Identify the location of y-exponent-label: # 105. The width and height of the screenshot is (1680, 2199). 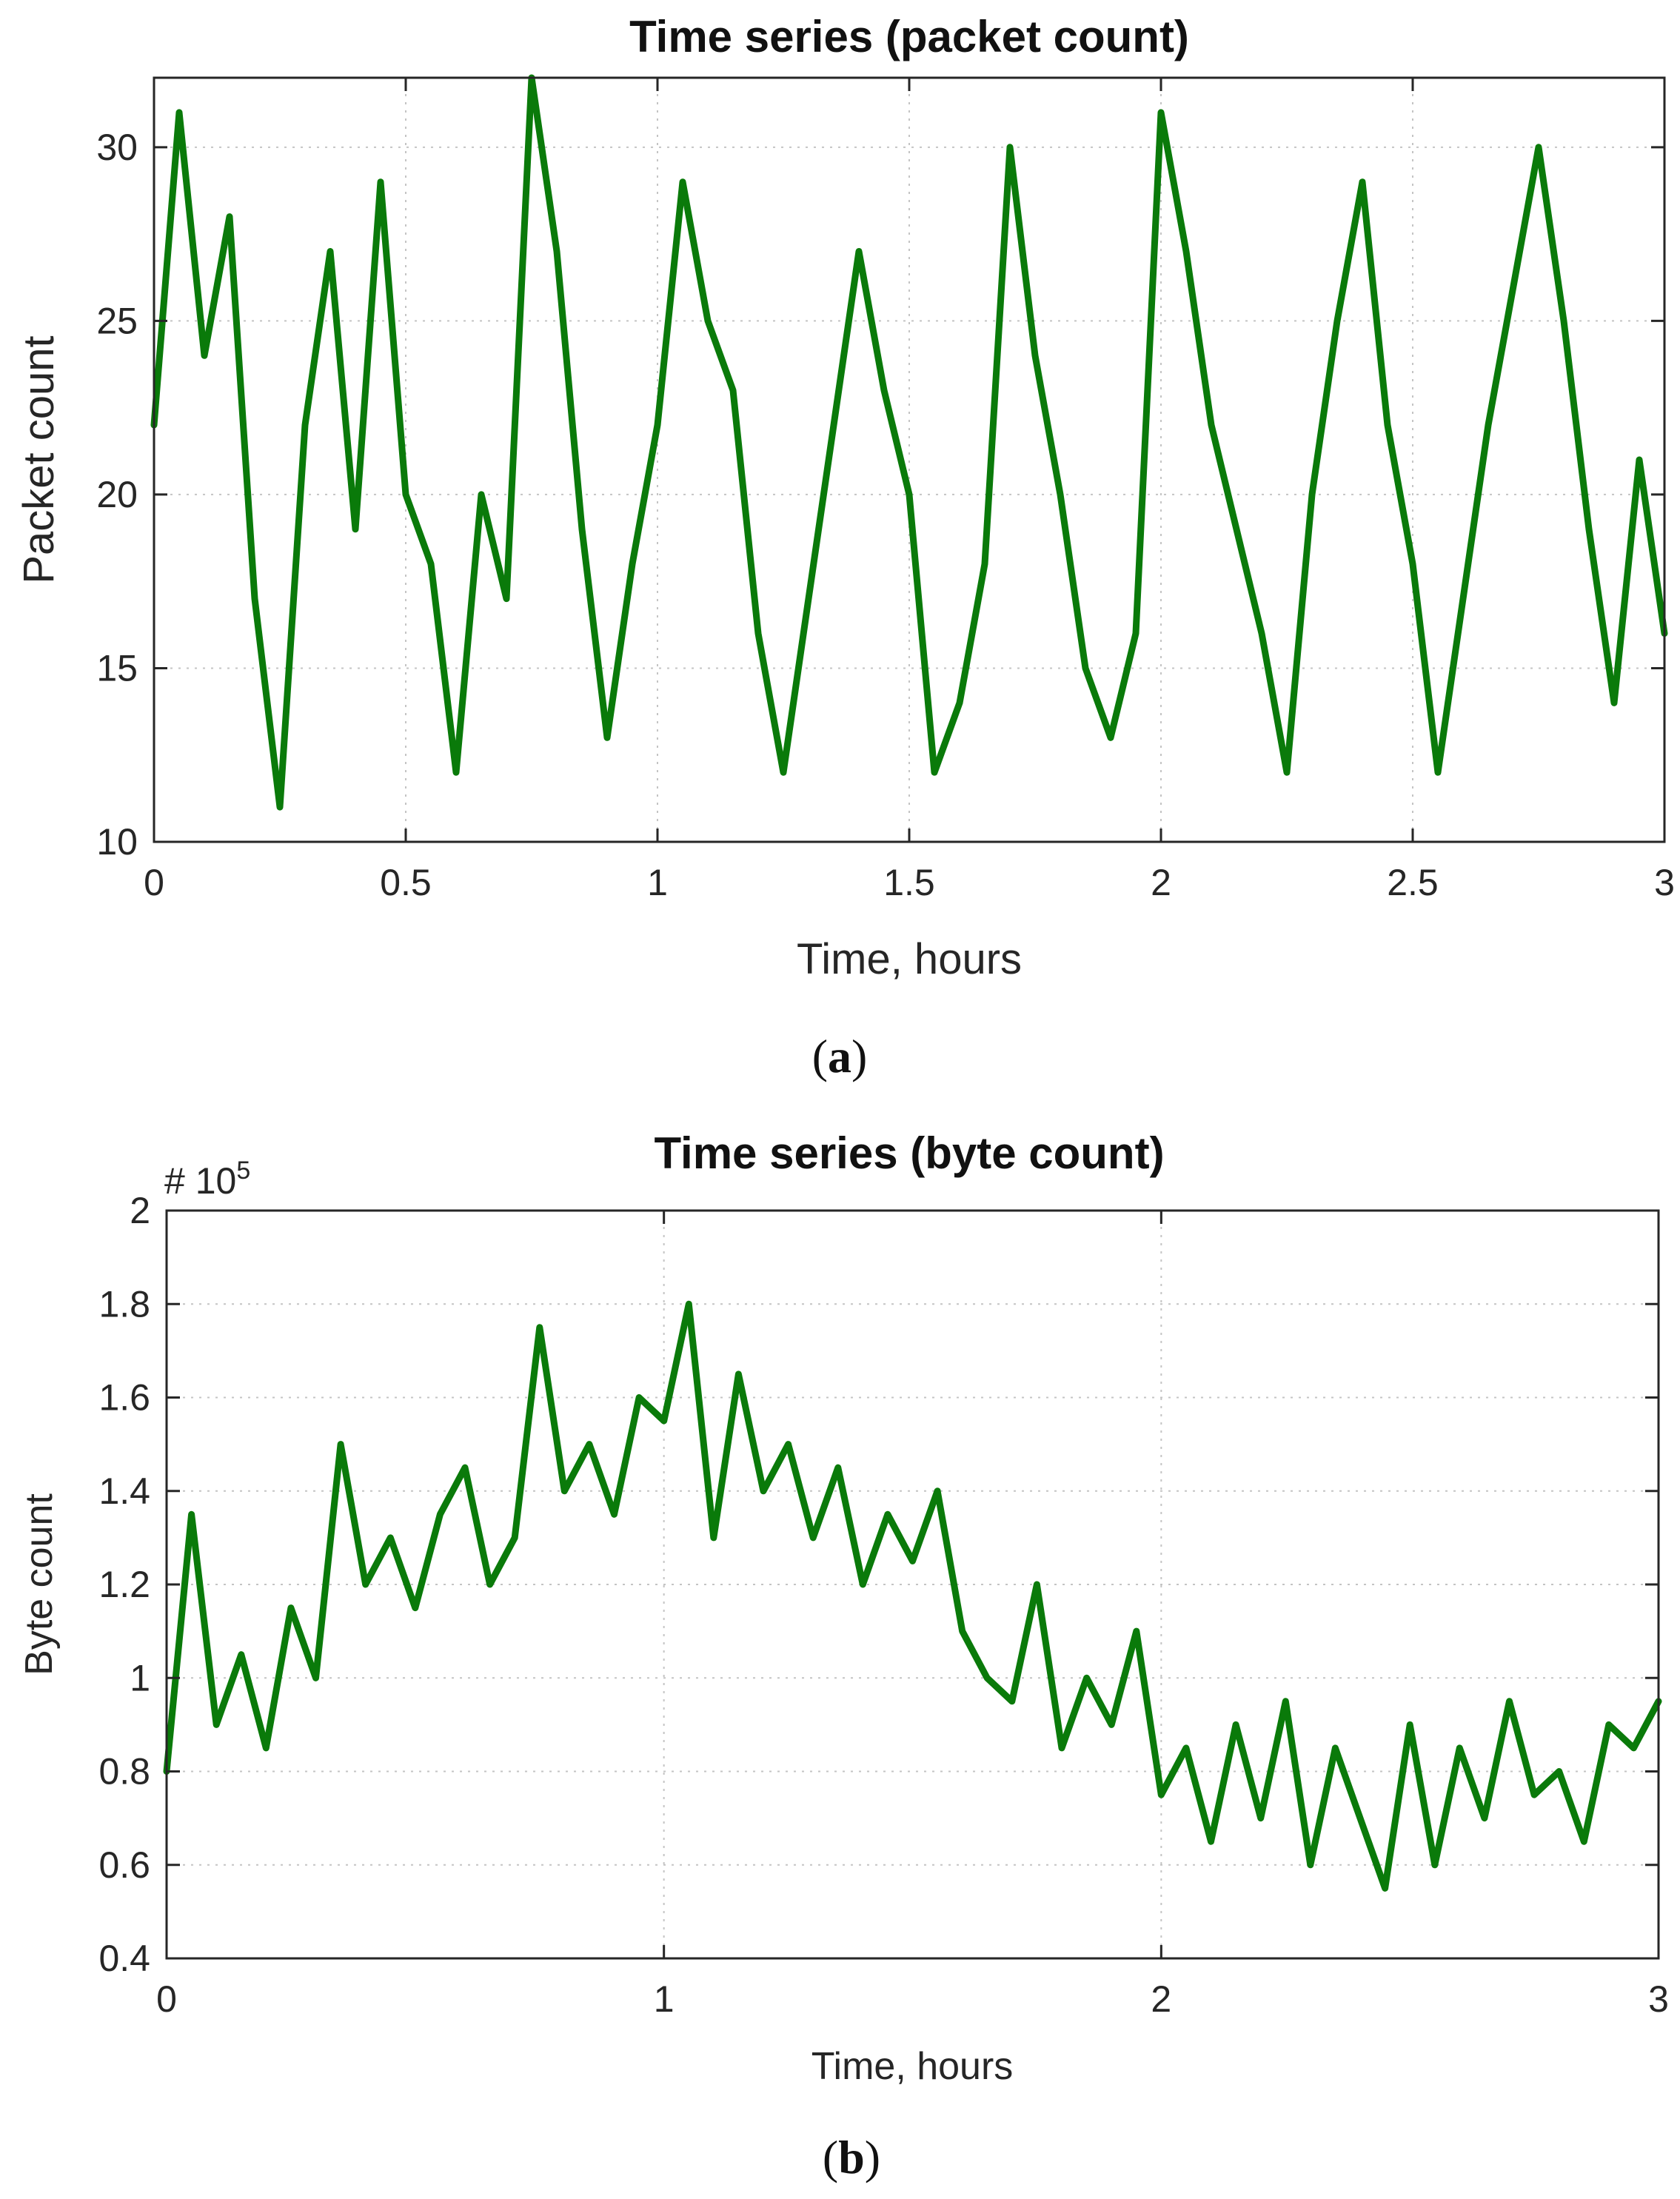
(207, 1179).